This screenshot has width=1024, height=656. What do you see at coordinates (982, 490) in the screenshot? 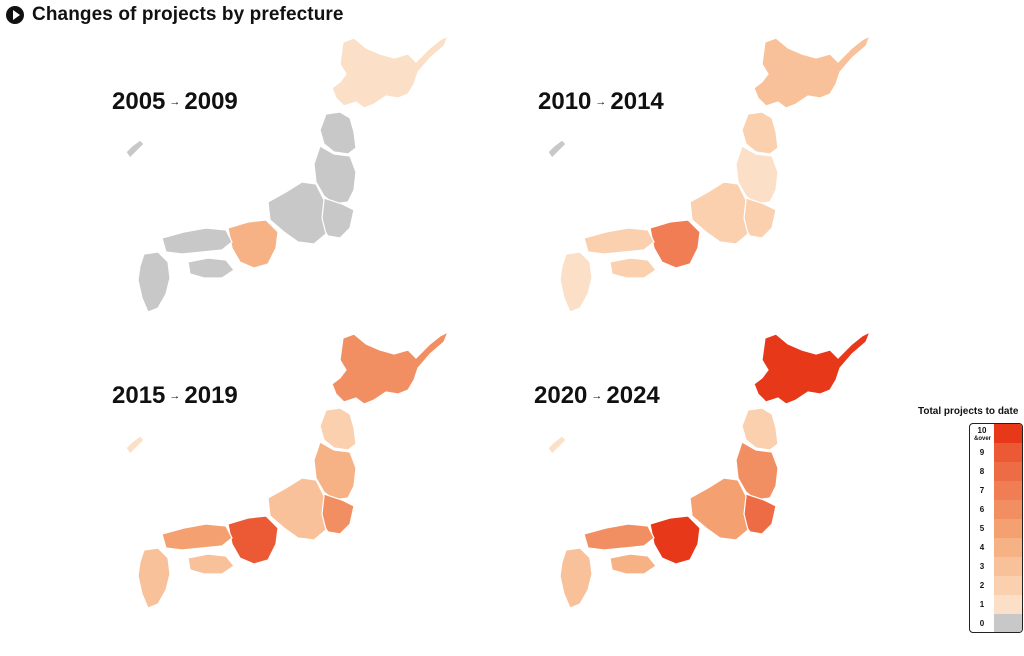
I see `legend-item-label: 7` at bounding box center [982, 490].